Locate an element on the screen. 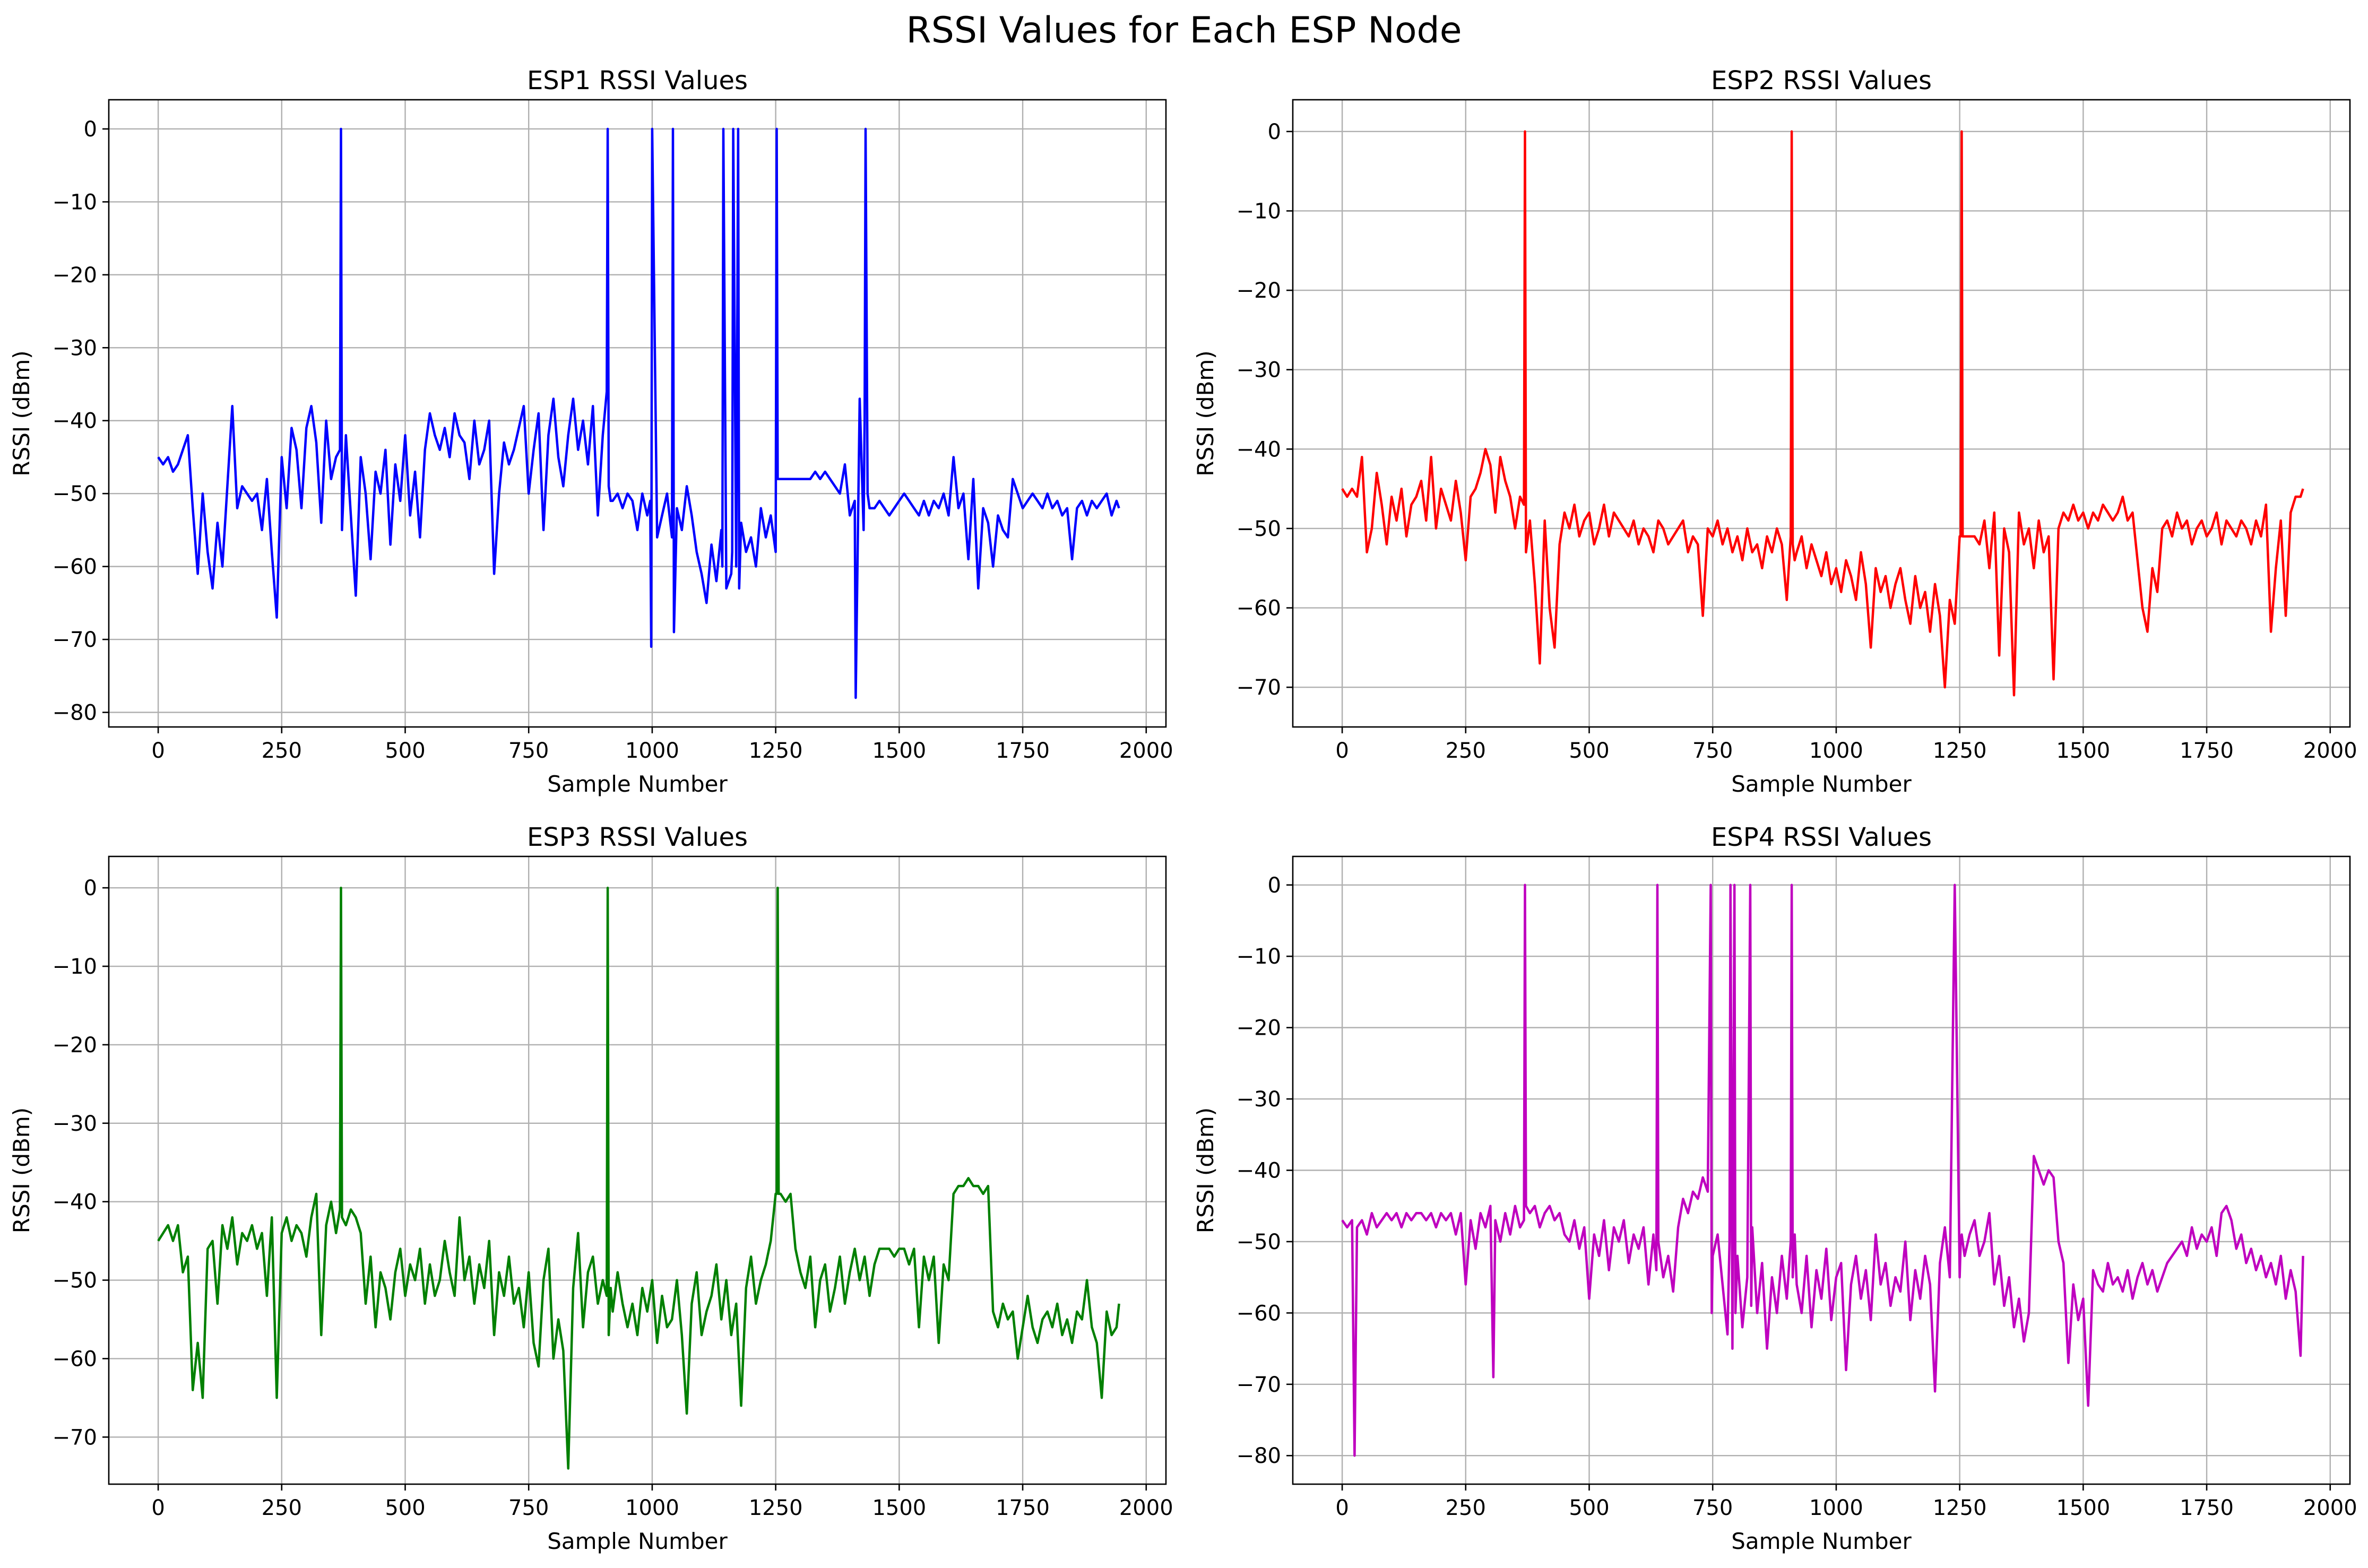 The height and width of the screenshot is (1568, 2368). subplot-title: ESP4 RSSI Values is located at coordinates (1821, 837).